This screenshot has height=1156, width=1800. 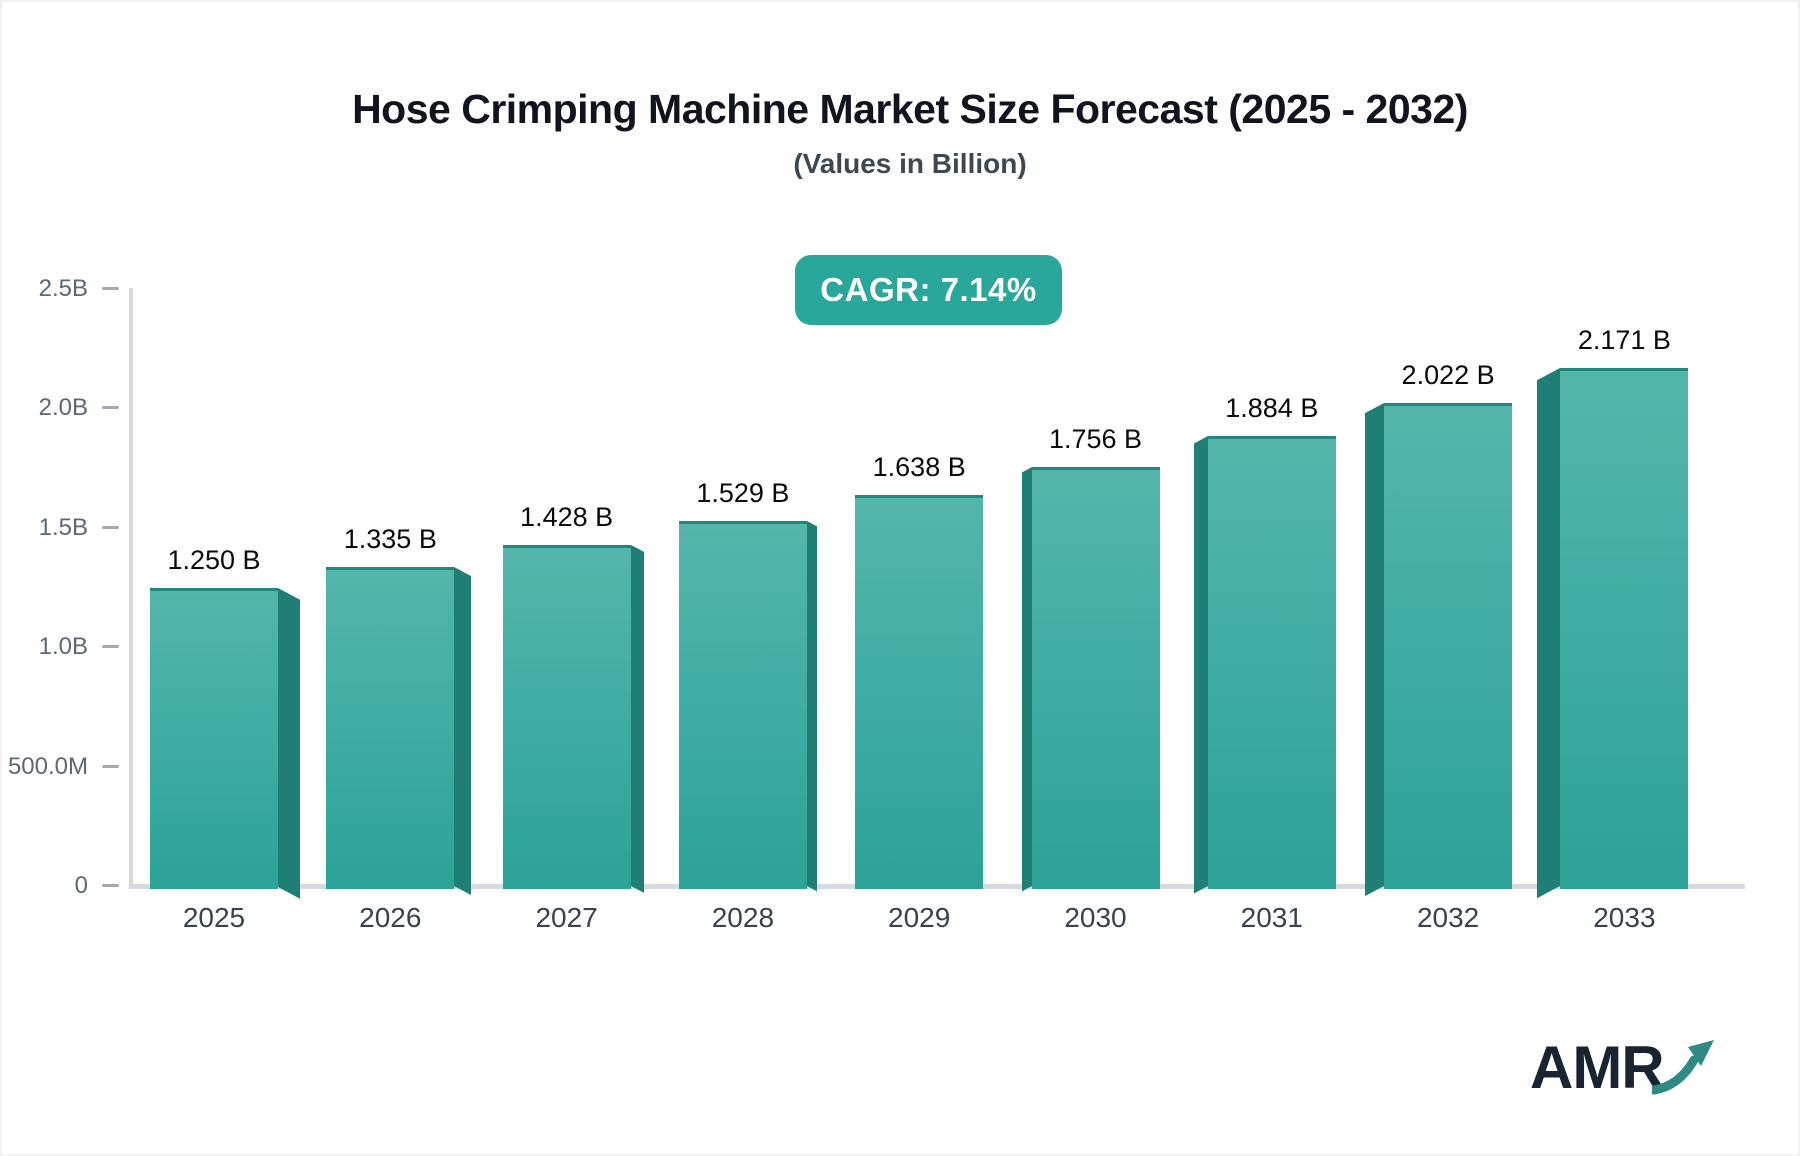 What do you see at coordinates (743, 917) in the screenshot?
I see `x-tick-label: 2028` at bounding box center [743, 917].